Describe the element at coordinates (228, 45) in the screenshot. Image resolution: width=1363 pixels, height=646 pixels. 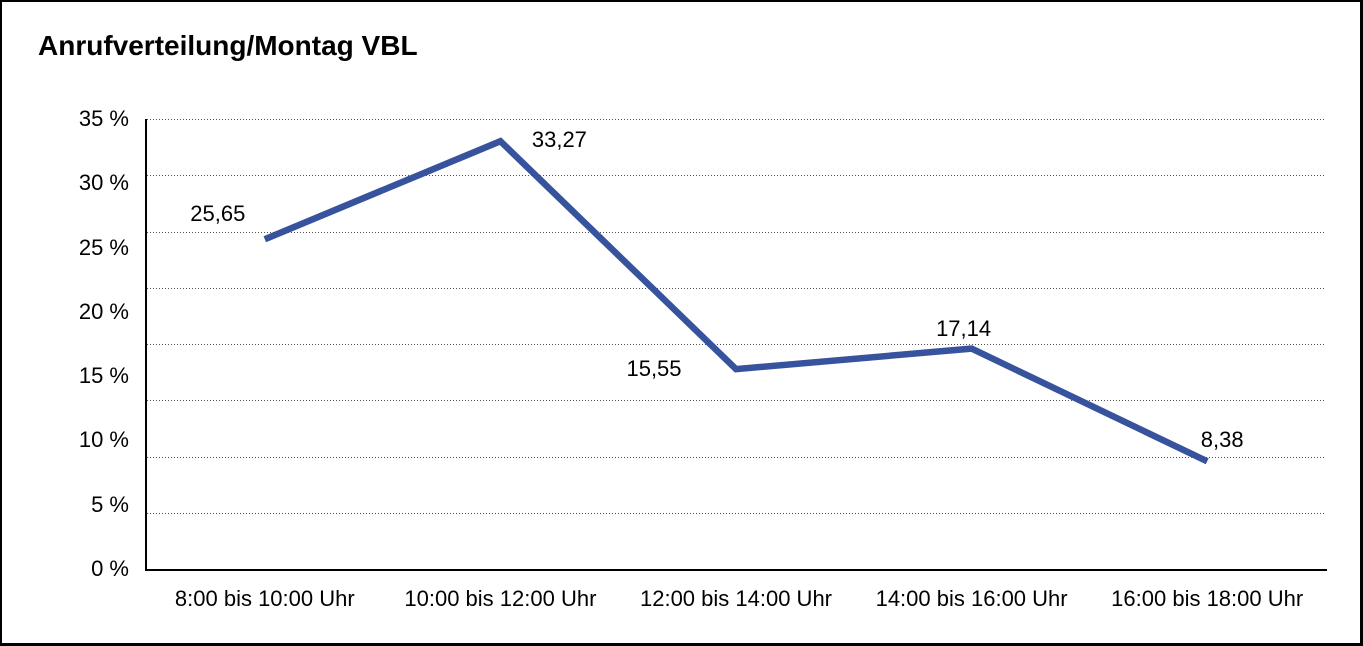
I see `chart-title: Anrufverteilung/Montag VBL` at that location.